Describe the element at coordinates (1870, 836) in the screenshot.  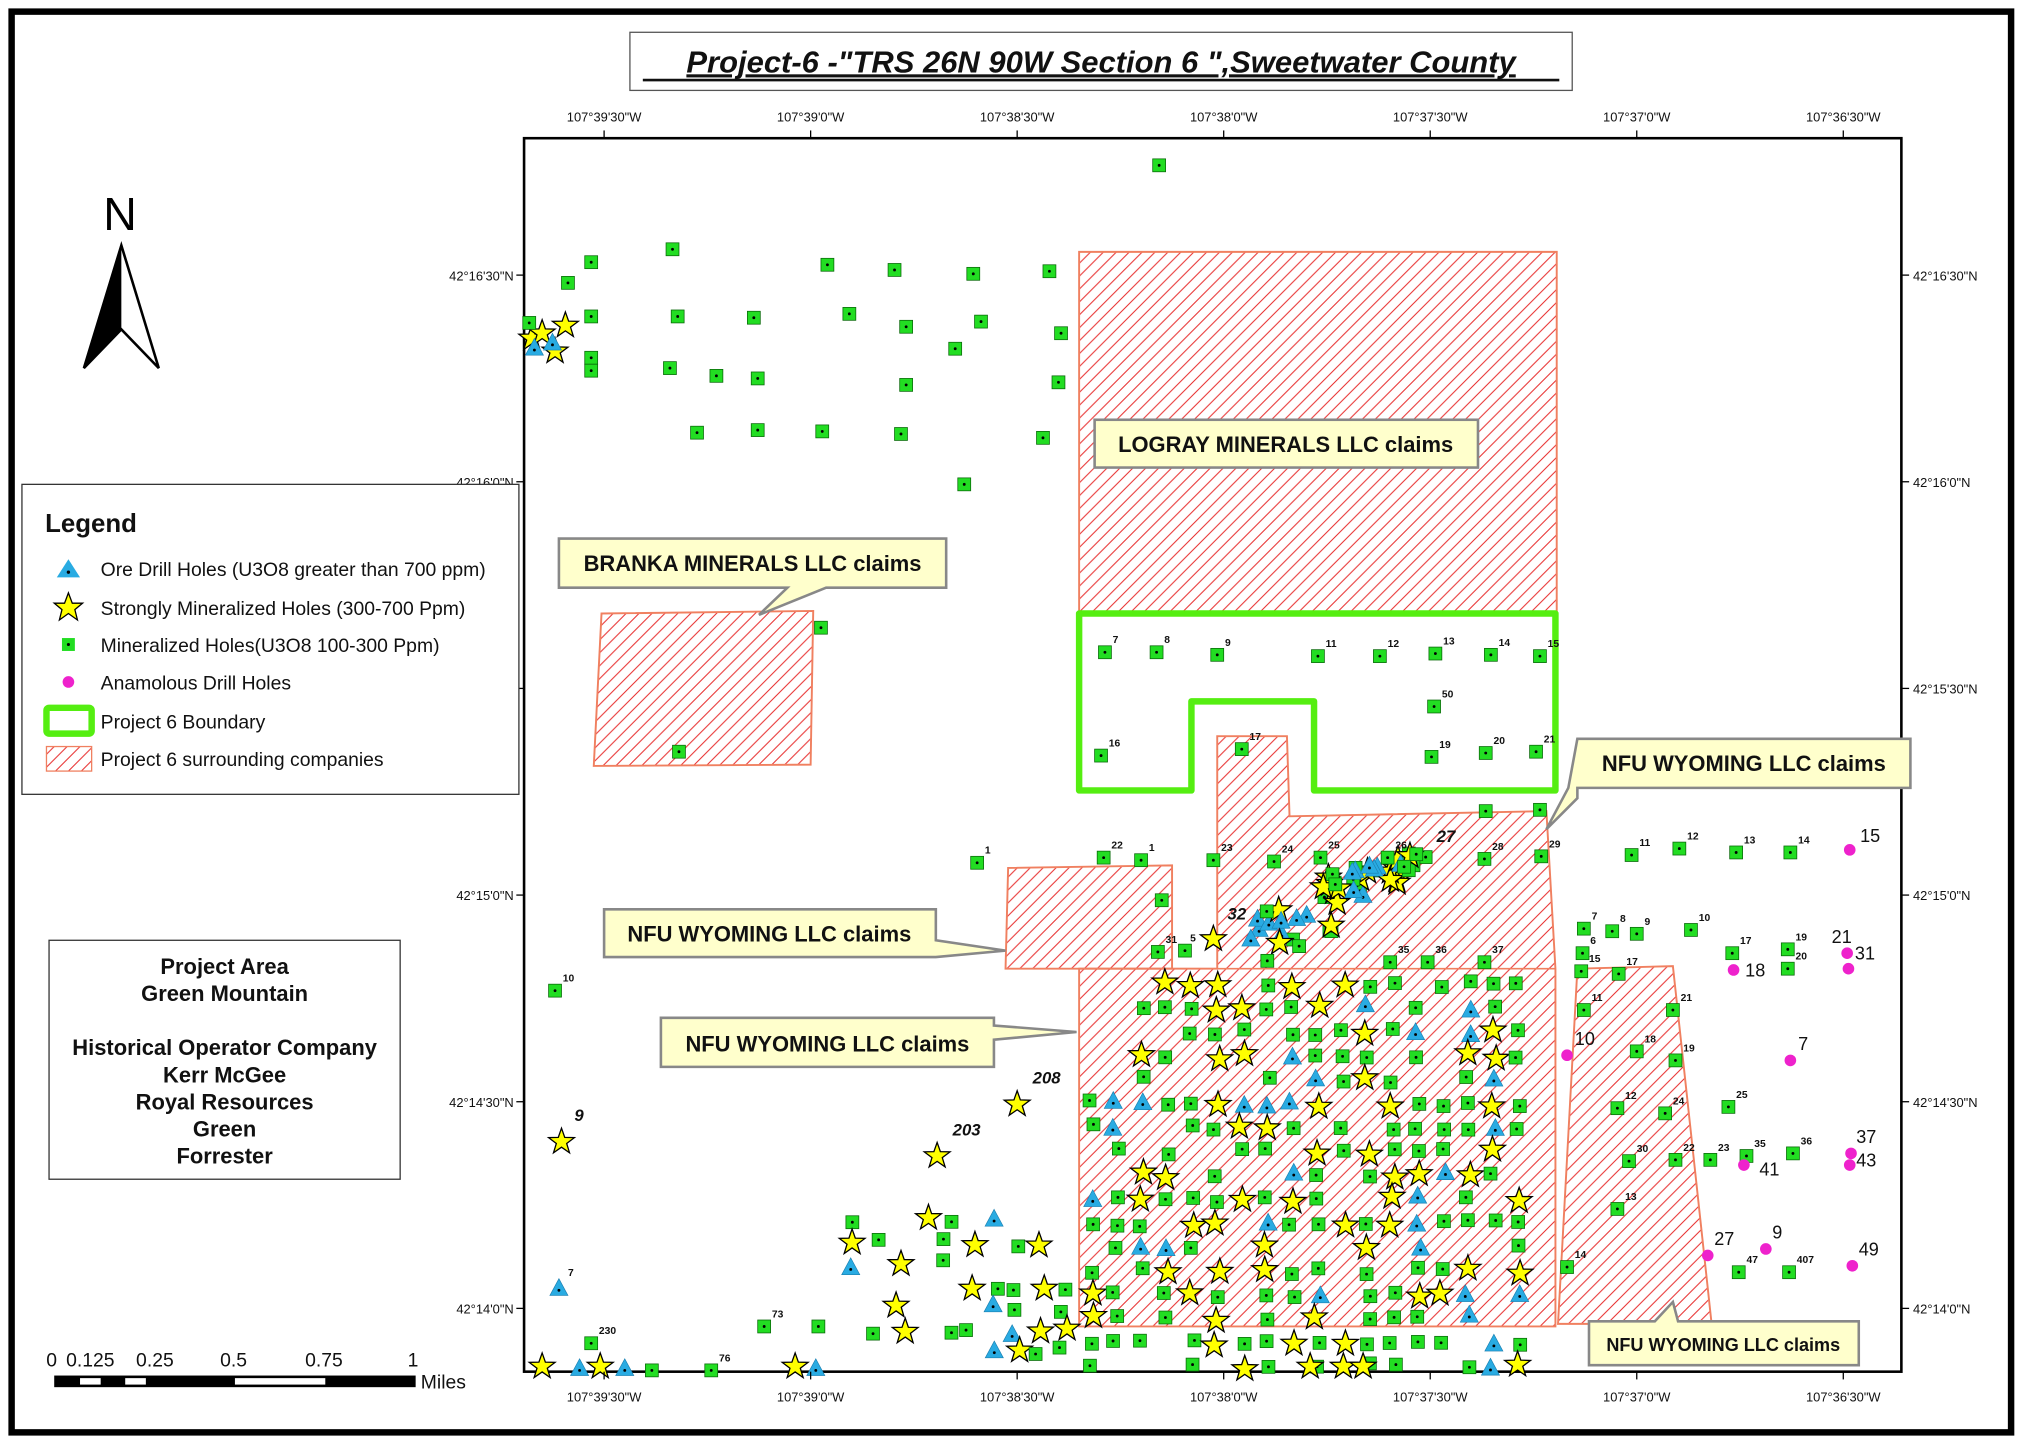
I see `anomalous-hole-label: 15` at that location.